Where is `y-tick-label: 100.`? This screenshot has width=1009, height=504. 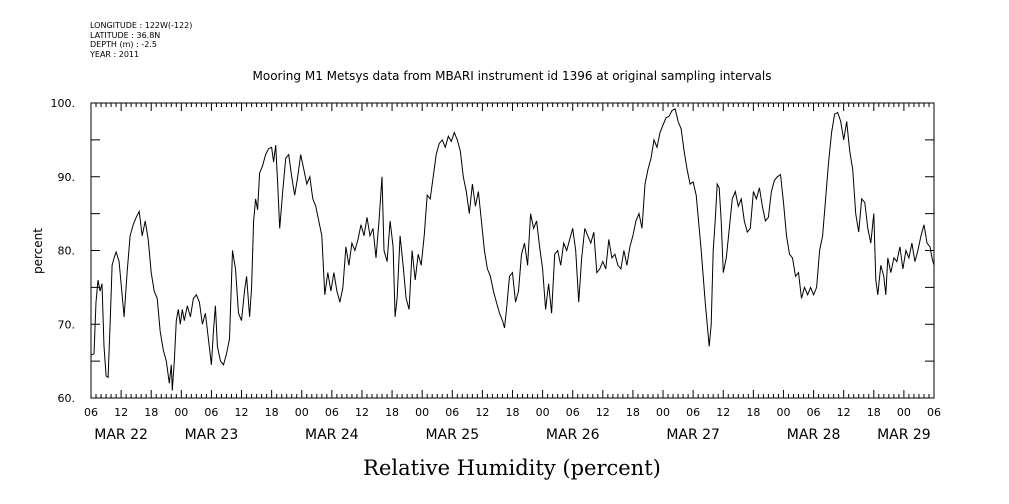 y-tick-label: 100. is located at coordinates (63, 103).